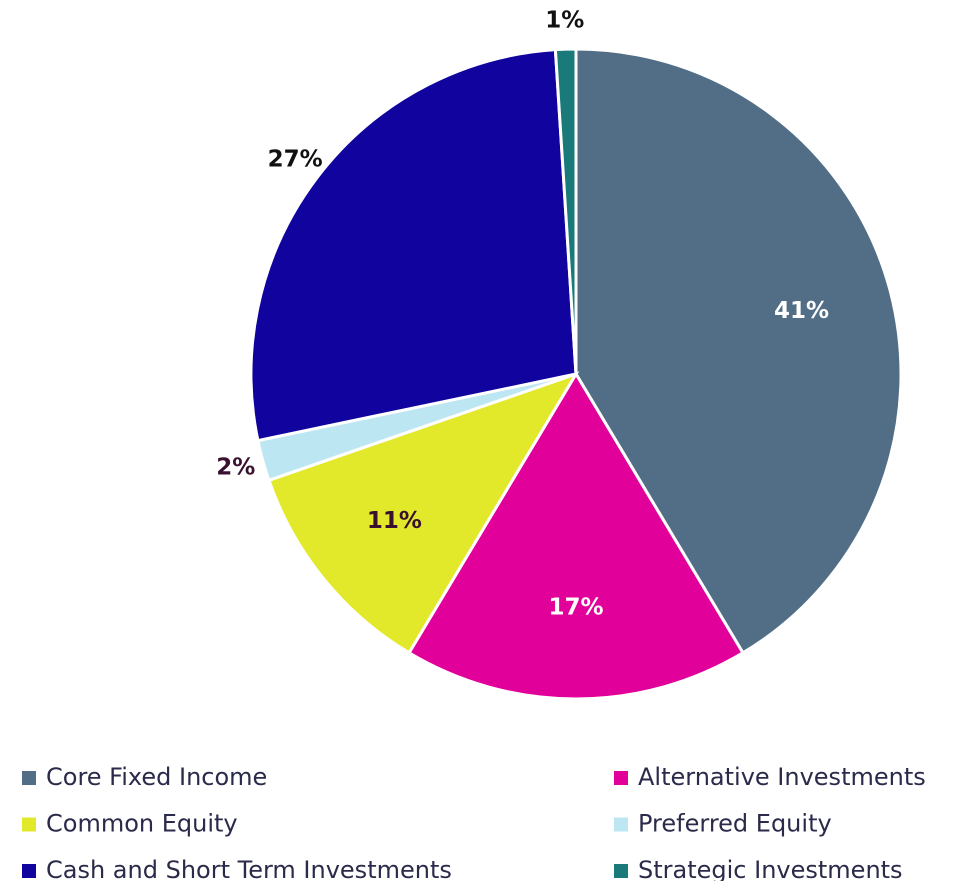  I want to click on legend-label: Strategic Investments, so click(770, 868).